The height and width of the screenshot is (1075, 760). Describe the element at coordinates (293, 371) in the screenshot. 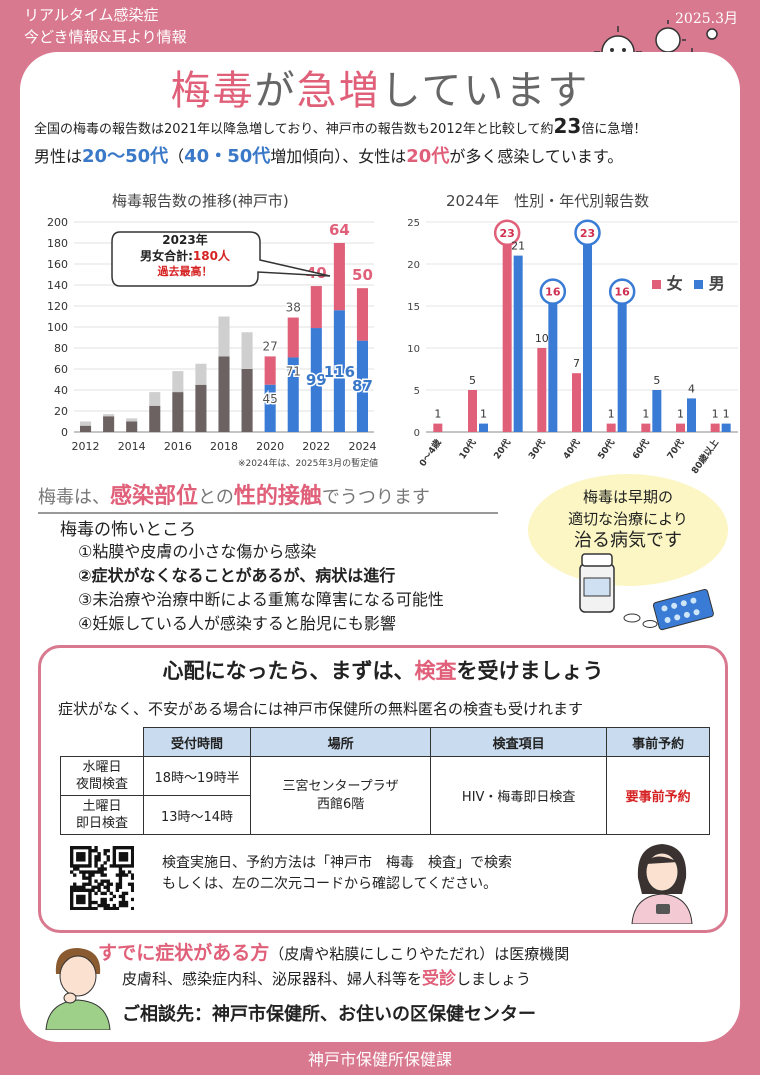

I see `data-label-male: 71` at that location.